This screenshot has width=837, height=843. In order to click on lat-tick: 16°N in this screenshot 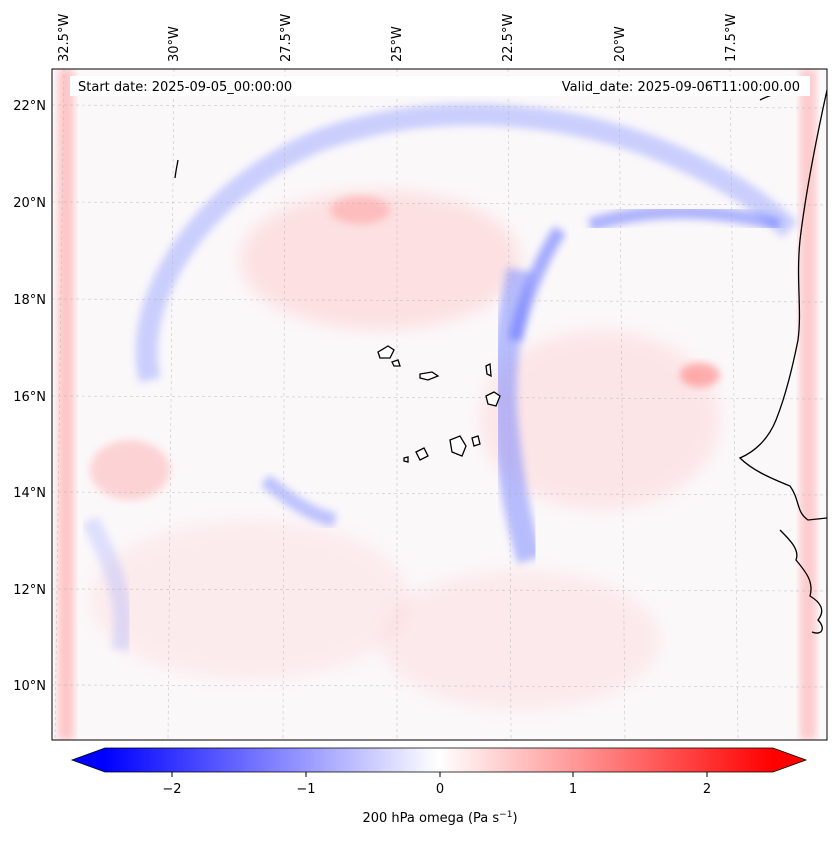, I will do `click(29, 397)`.